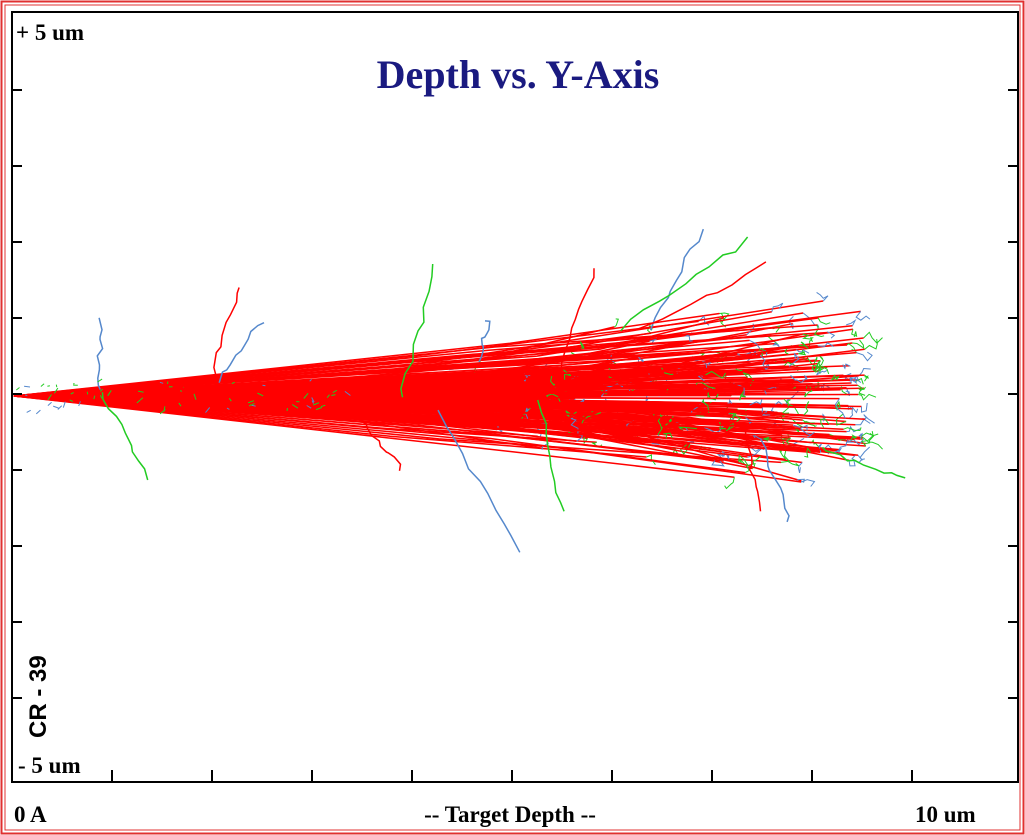 Image resolution: width=1025 pixels, height=835 pixels. I want to click on x-axis-label: -- Target Depth --, so click(510, 814).